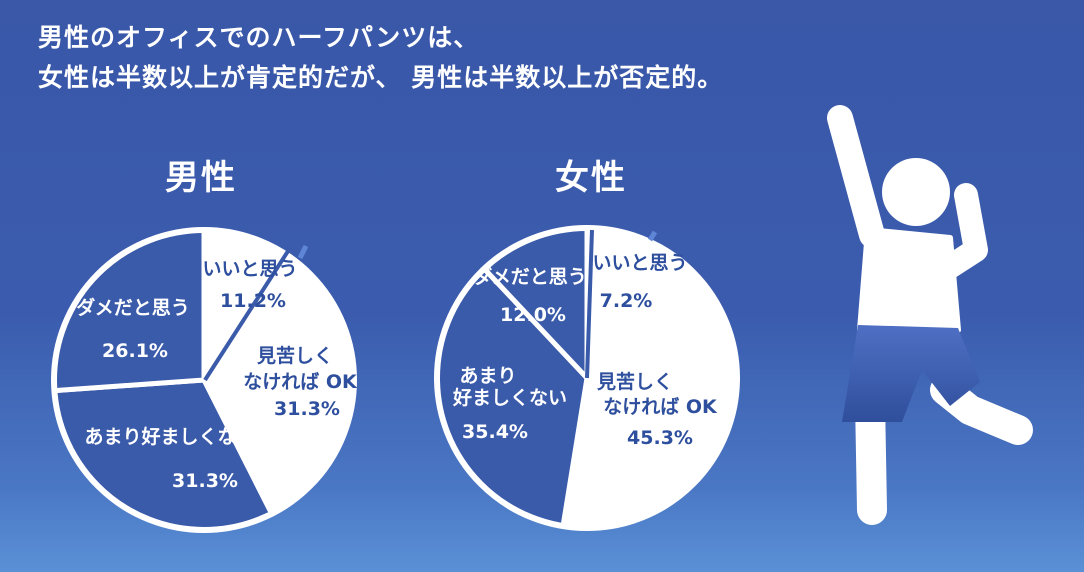  I want to click on male-slice-label-2: あまり好ましくない, so click(169, 436).